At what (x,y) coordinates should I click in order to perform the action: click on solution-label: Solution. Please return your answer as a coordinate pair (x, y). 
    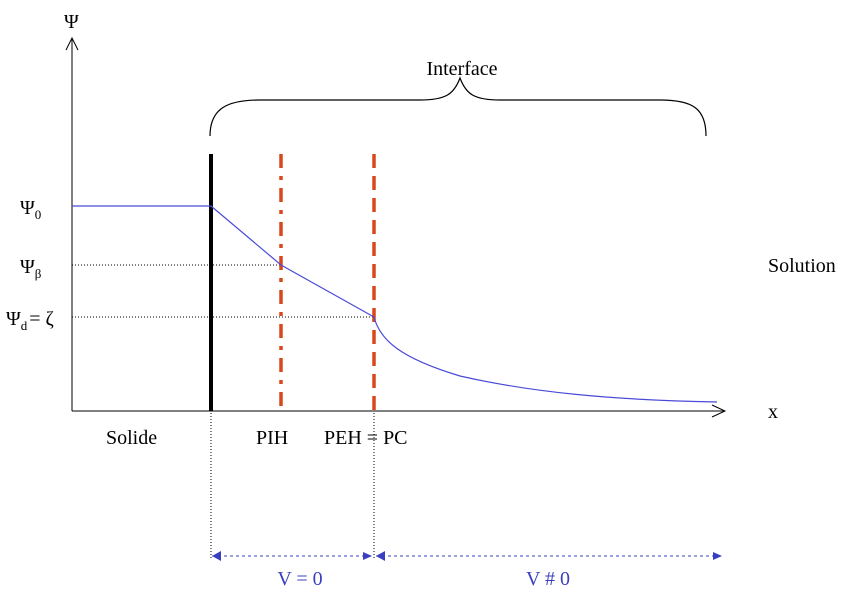
    Looking at the image, I should click on (802, 266).